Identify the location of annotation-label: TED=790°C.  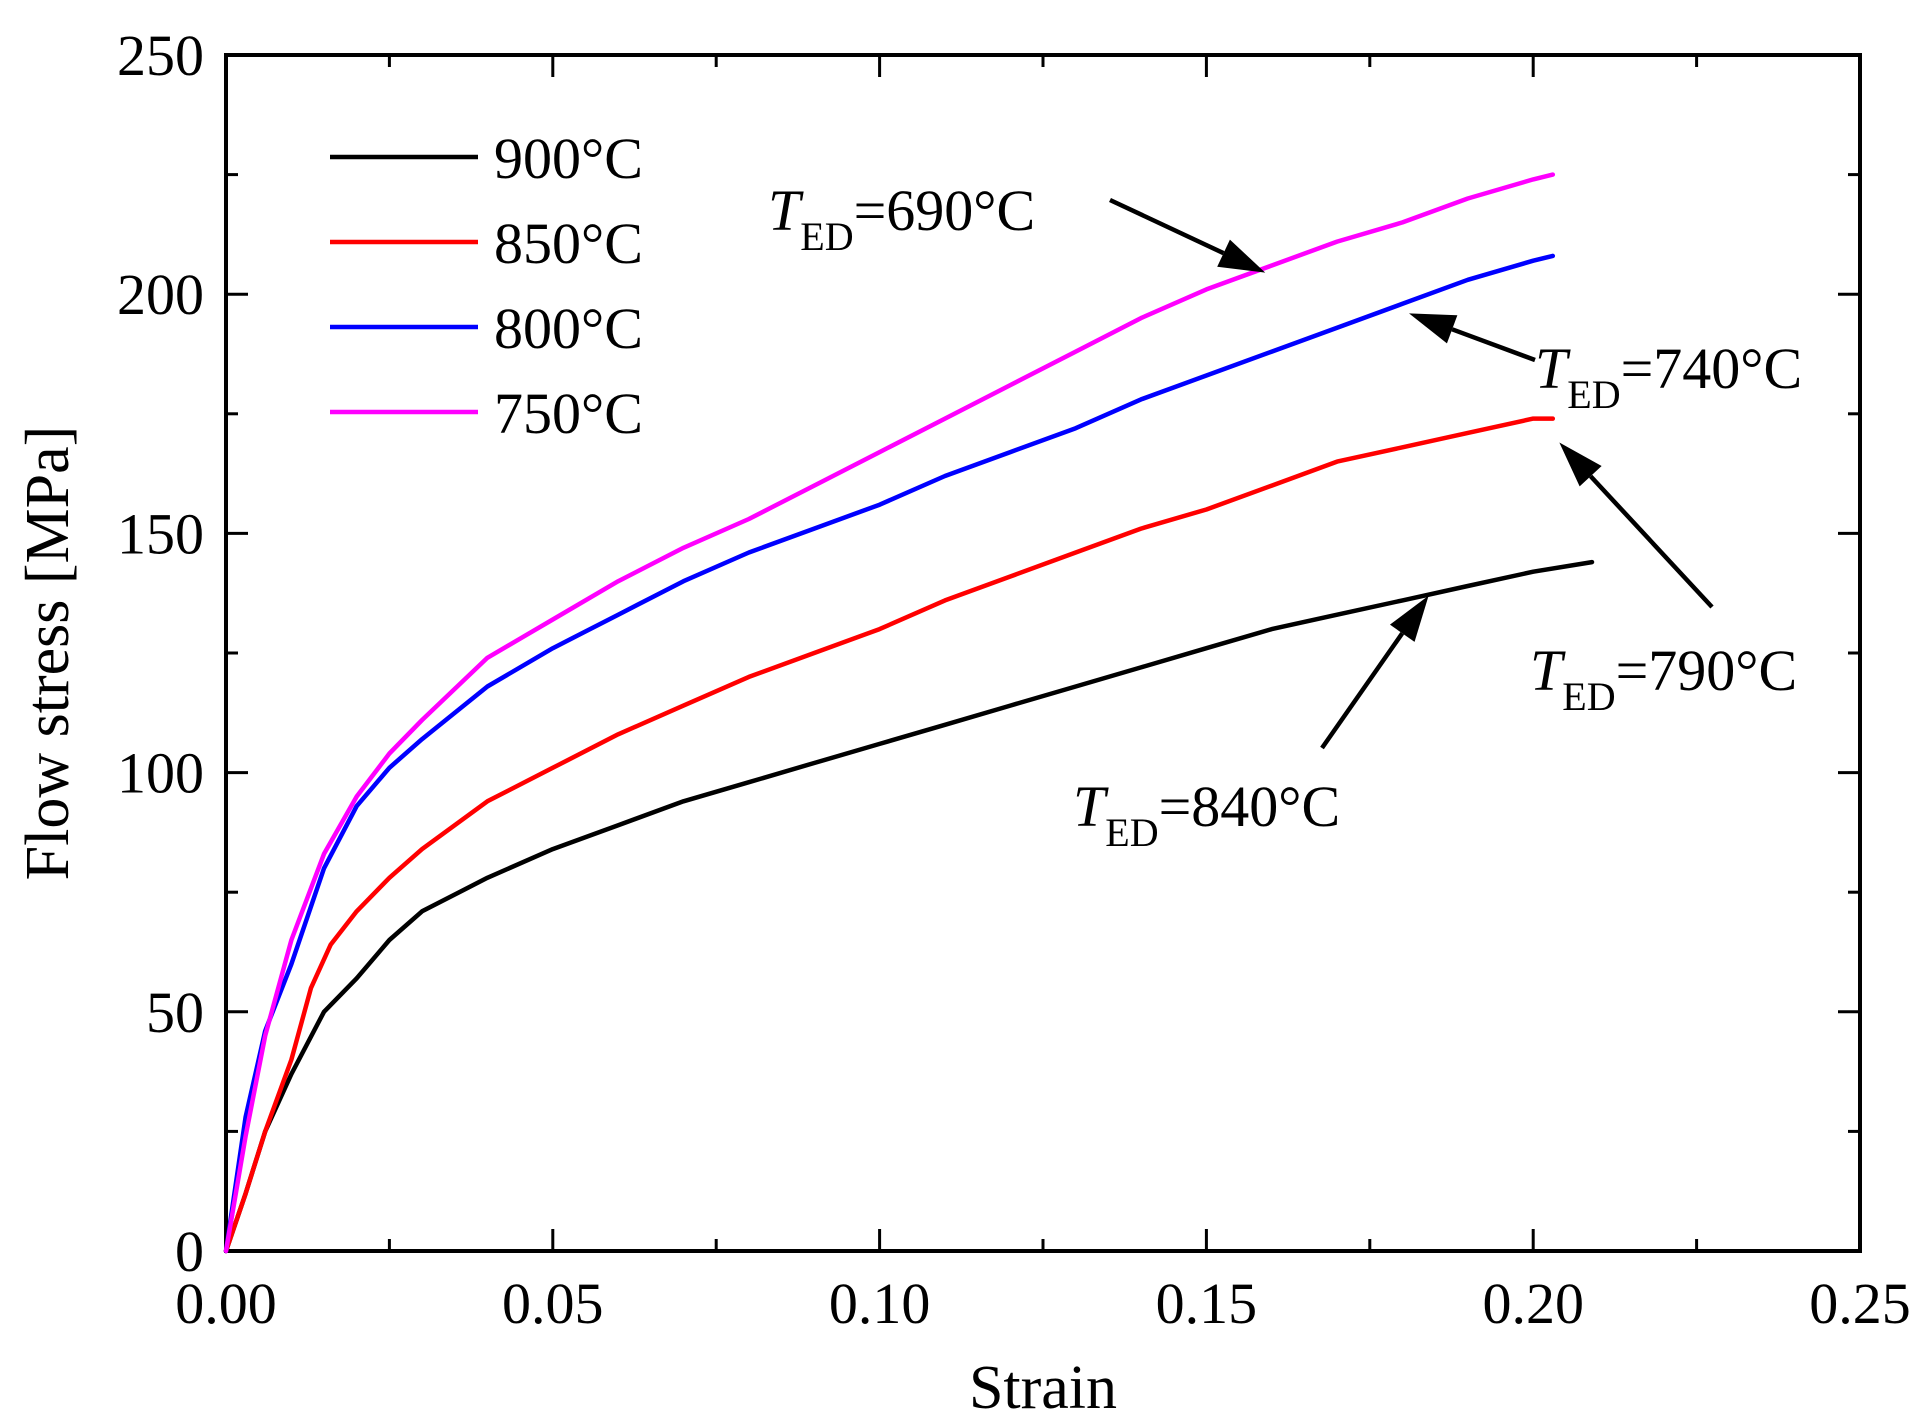
(1663, 678).